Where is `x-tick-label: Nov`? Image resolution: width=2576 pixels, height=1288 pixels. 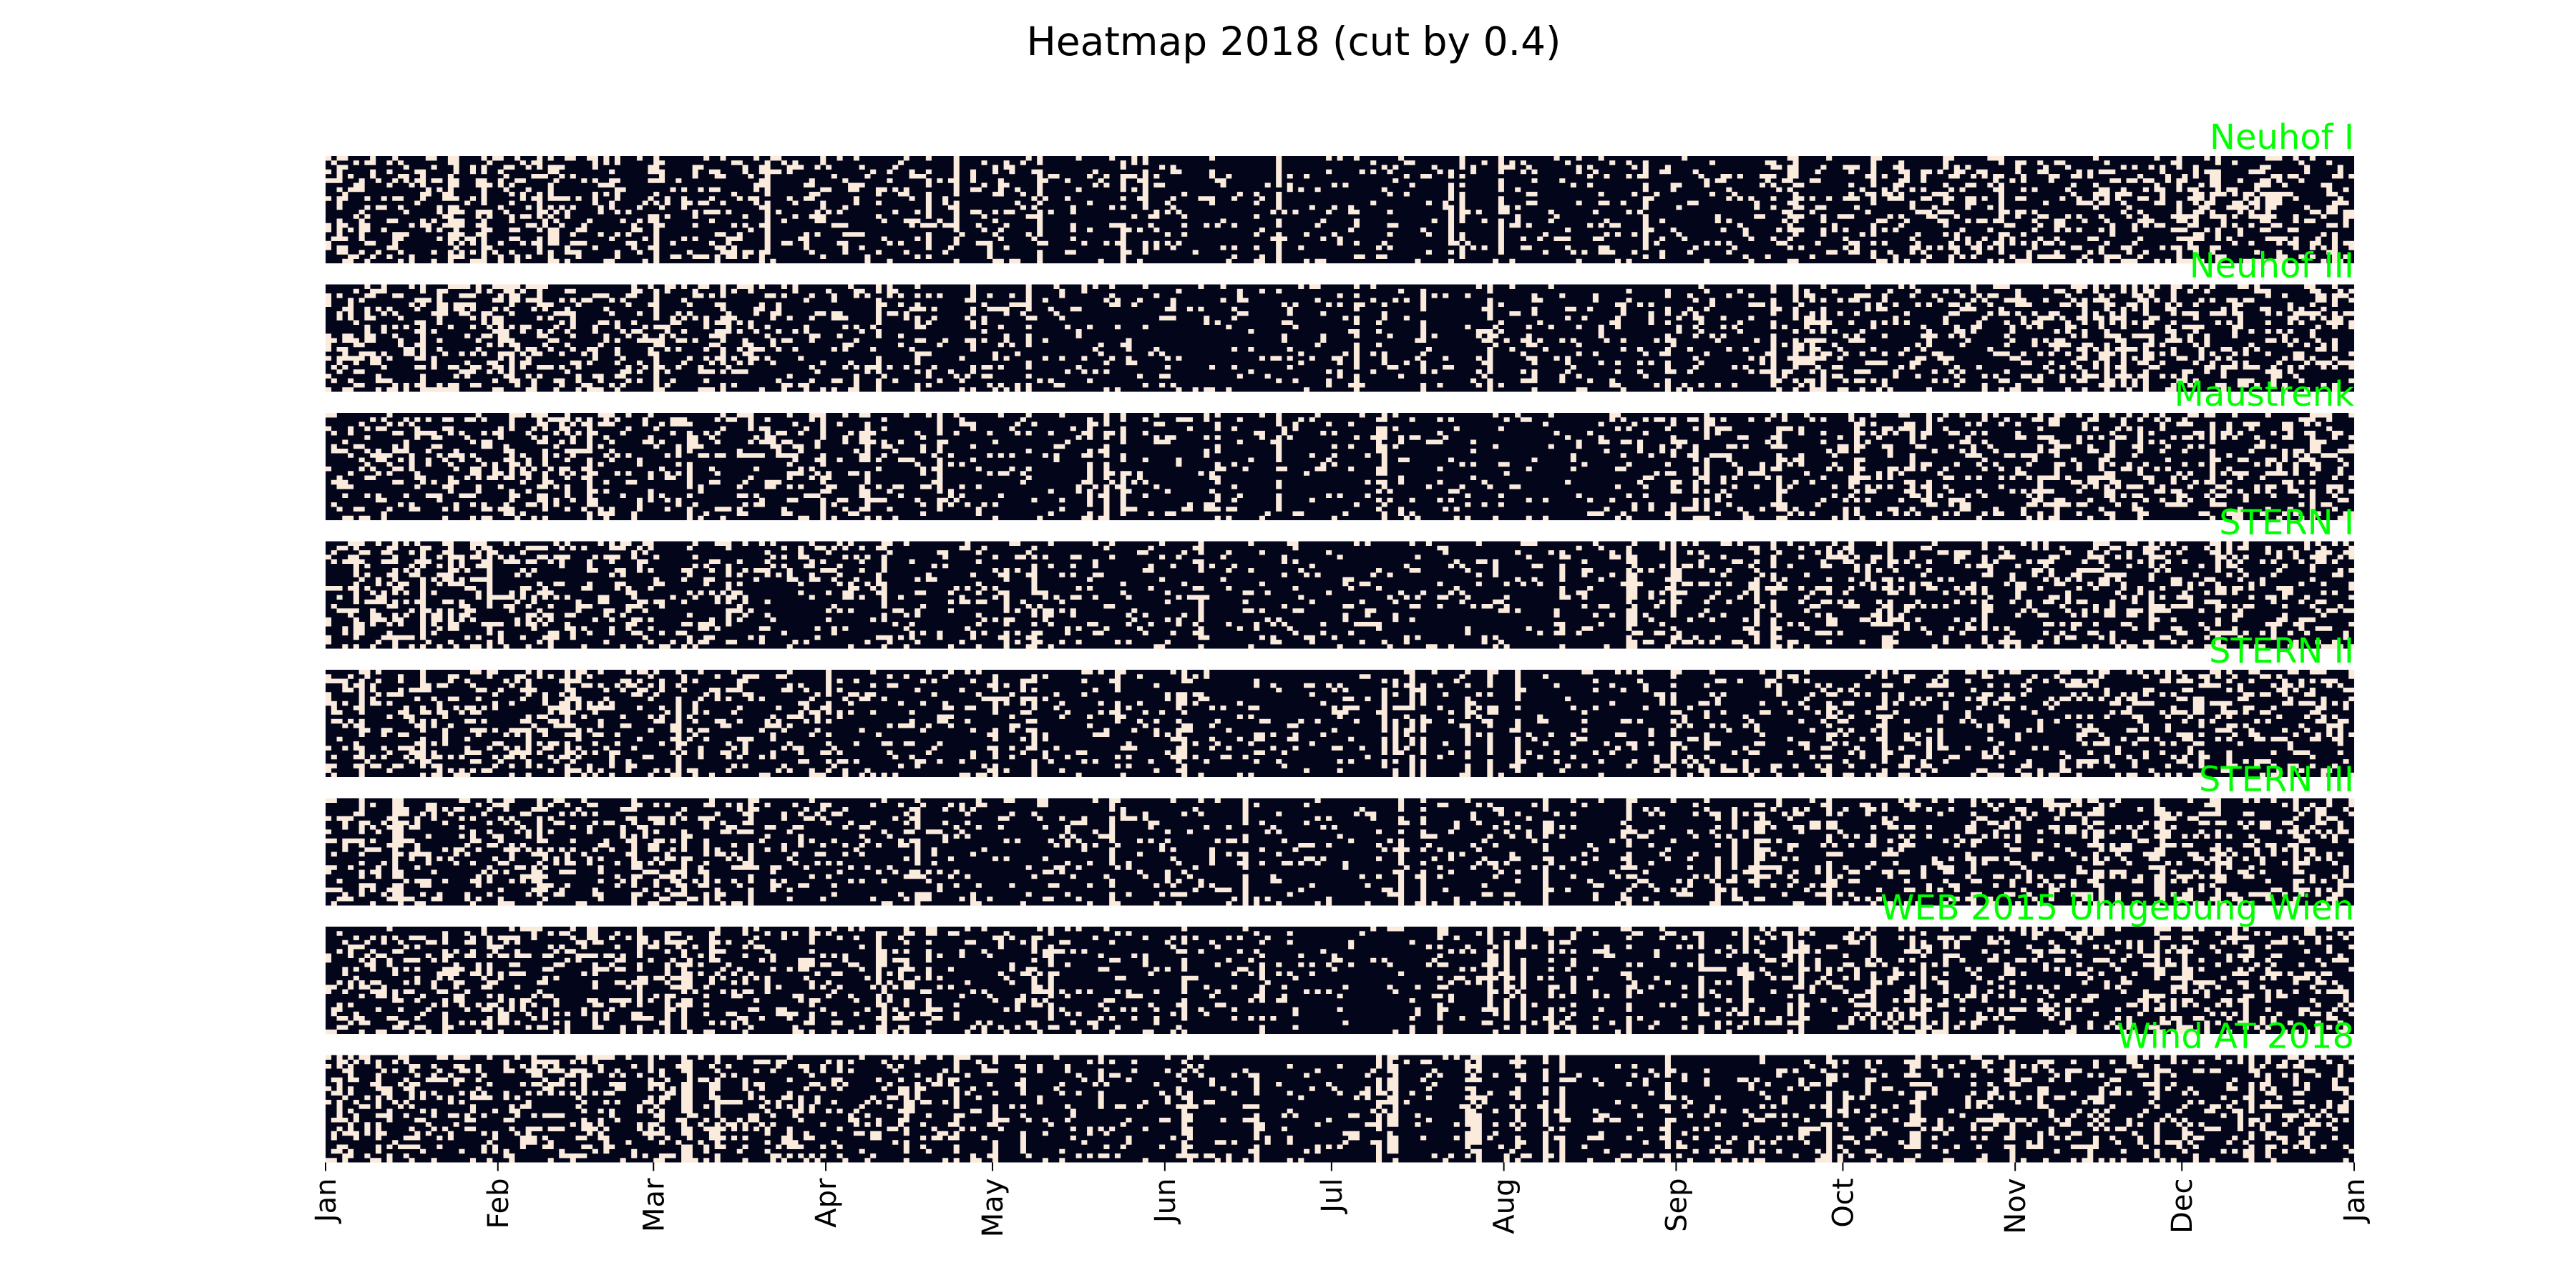
x-tick-label: Nov is located at coordinates (2015, 1206).